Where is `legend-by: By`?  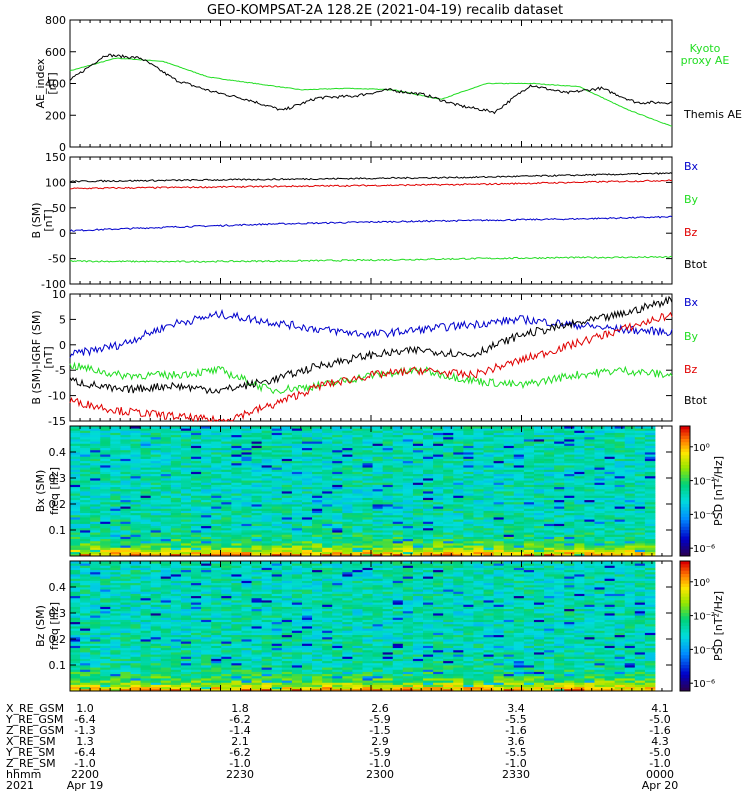
legend-by: By is located at coordinates (691, 336).